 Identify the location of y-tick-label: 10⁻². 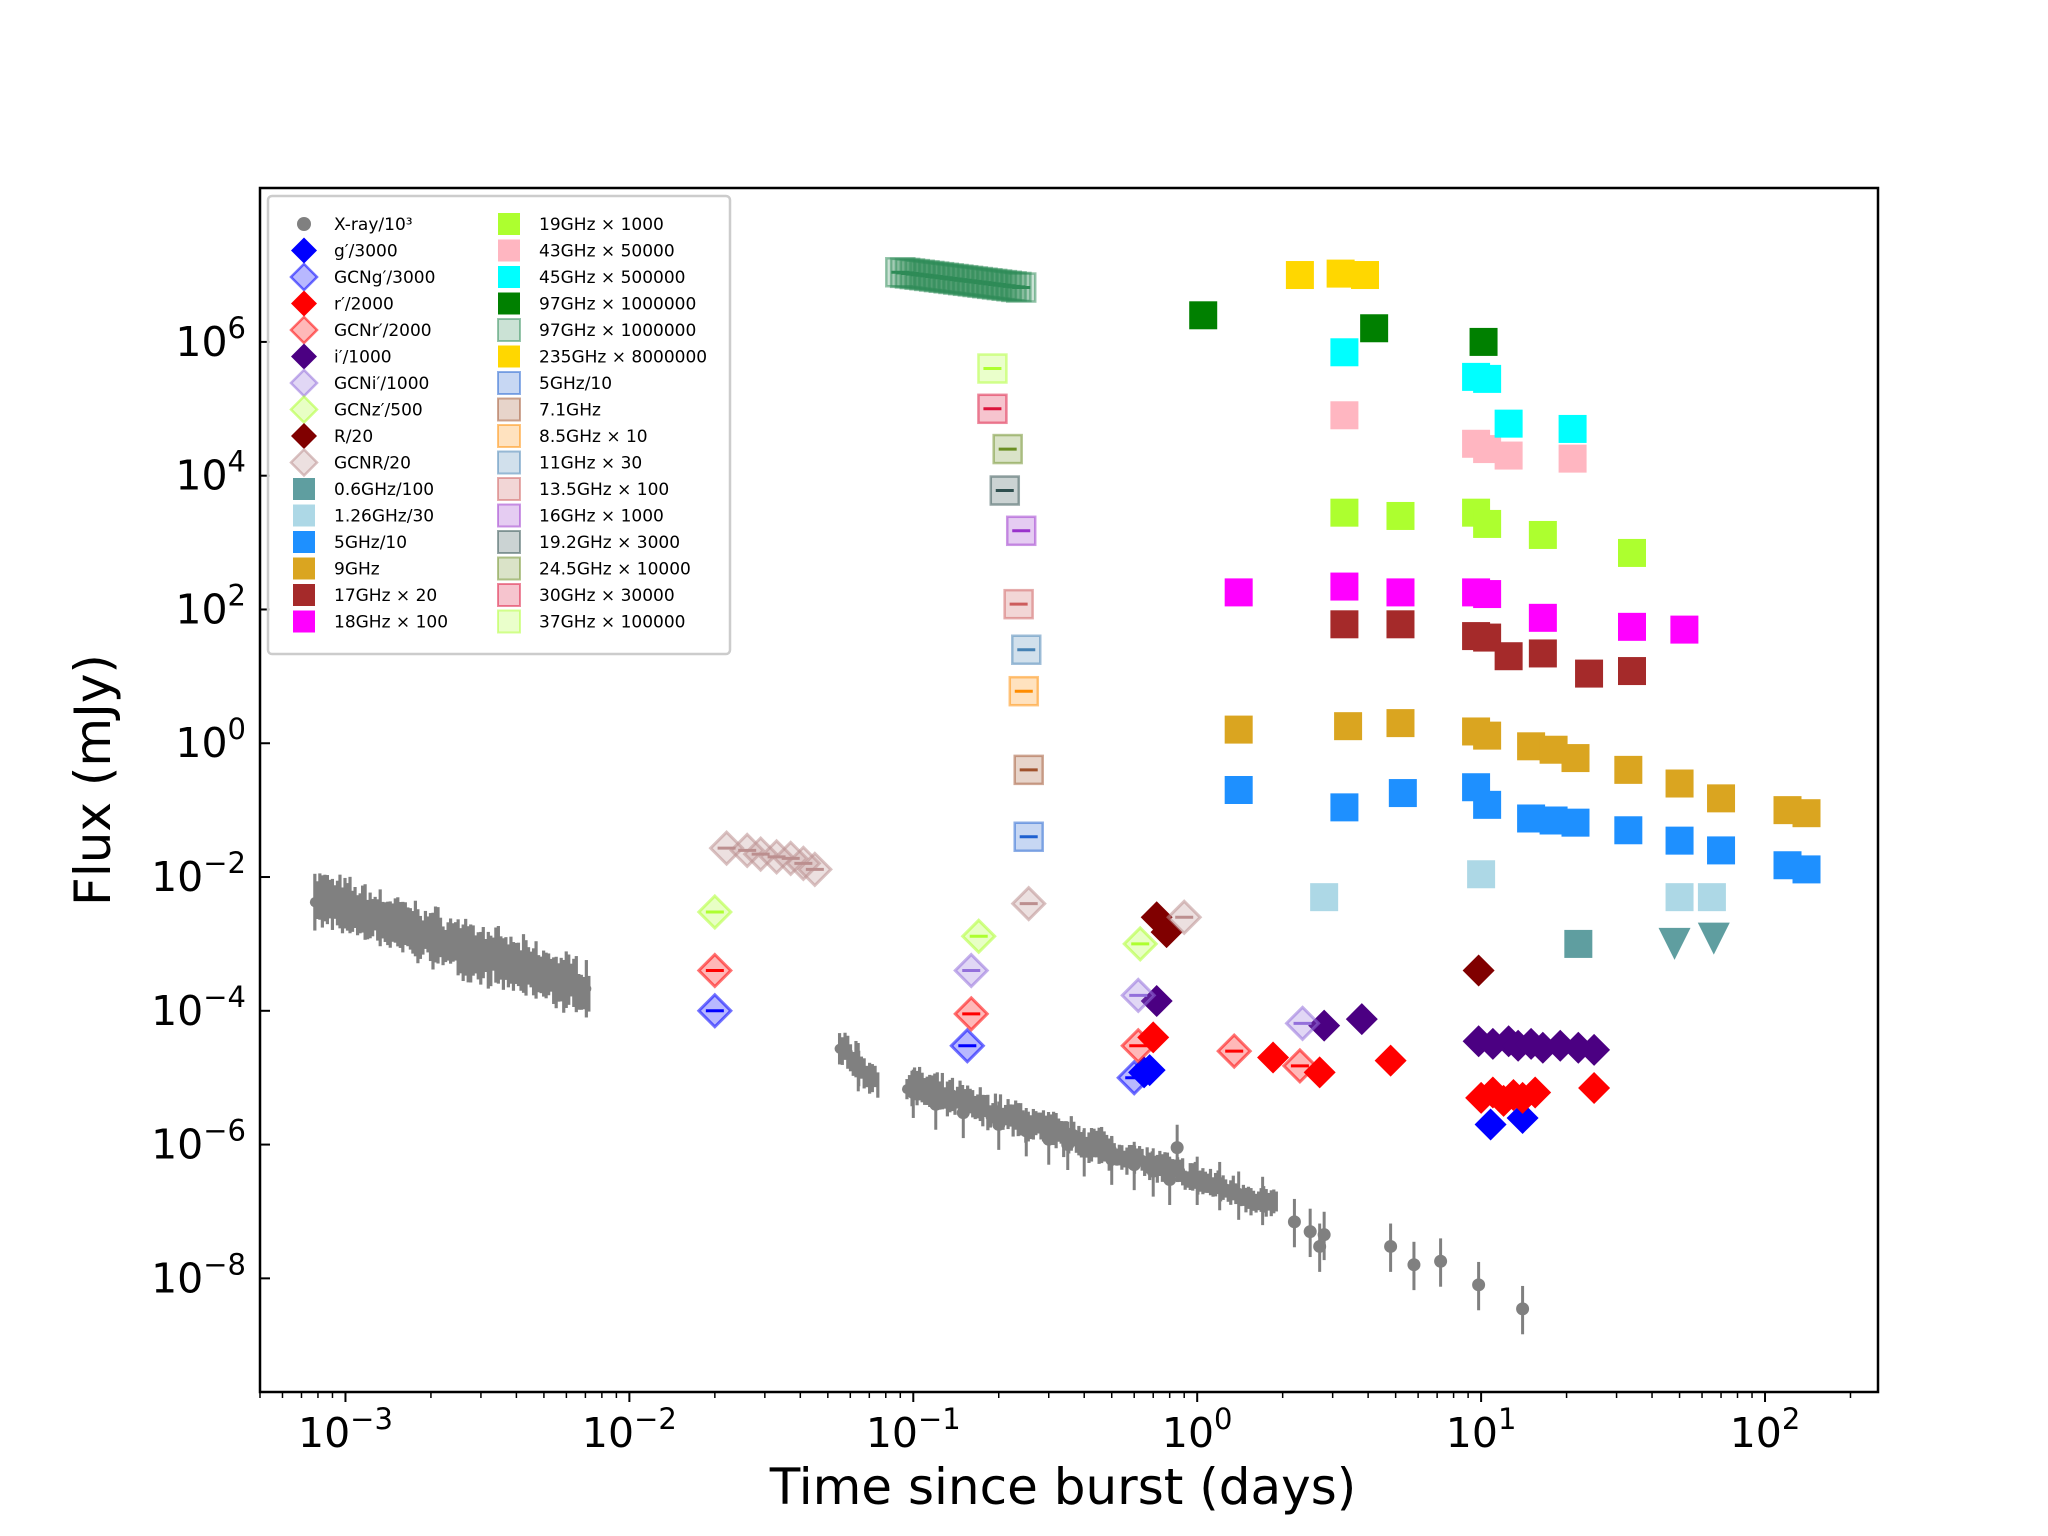
(198, 873).